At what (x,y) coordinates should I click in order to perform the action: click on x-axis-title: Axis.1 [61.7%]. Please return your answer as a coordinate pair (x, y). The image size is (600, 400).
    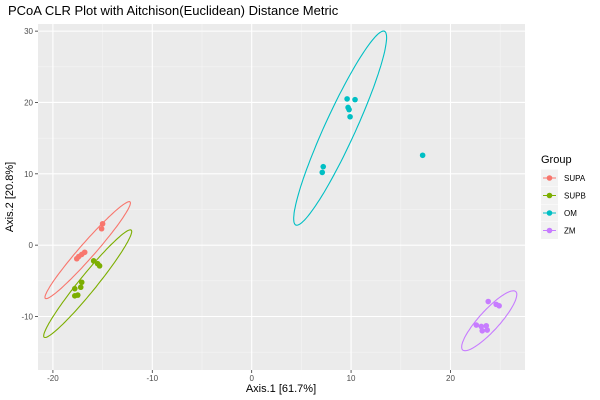
    Looking at the image, I should click on (281, 389).